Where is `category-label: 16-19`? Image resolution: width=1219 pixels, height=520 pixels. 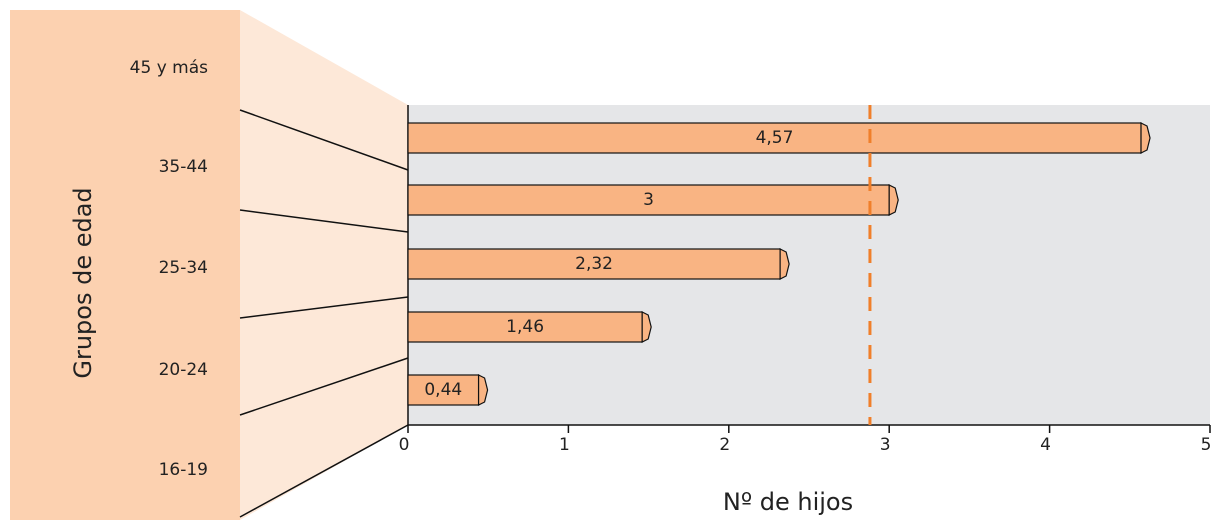 category-label: 16-19 is located at coordinates (183, 470).